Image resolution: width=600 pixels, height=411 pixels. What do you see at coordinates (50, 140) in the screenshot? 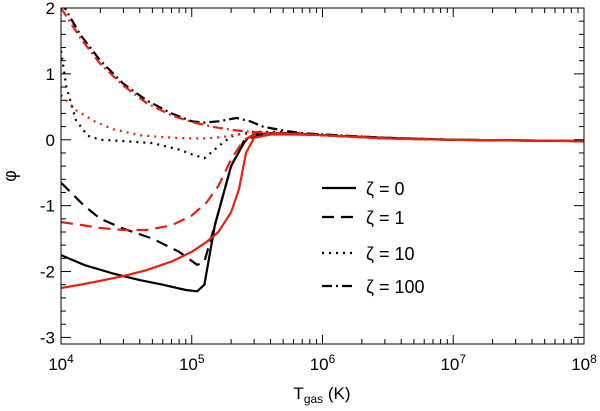
I see `y-tick-label: 0` at bounding box center [50, 140].